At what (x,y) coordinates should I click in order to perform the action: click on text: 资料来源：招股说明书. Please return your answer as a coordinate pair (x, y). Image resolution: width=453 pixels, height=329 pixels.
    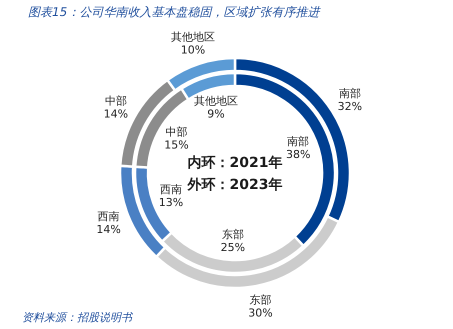
    Looking at the image, I should click on (78, 317).